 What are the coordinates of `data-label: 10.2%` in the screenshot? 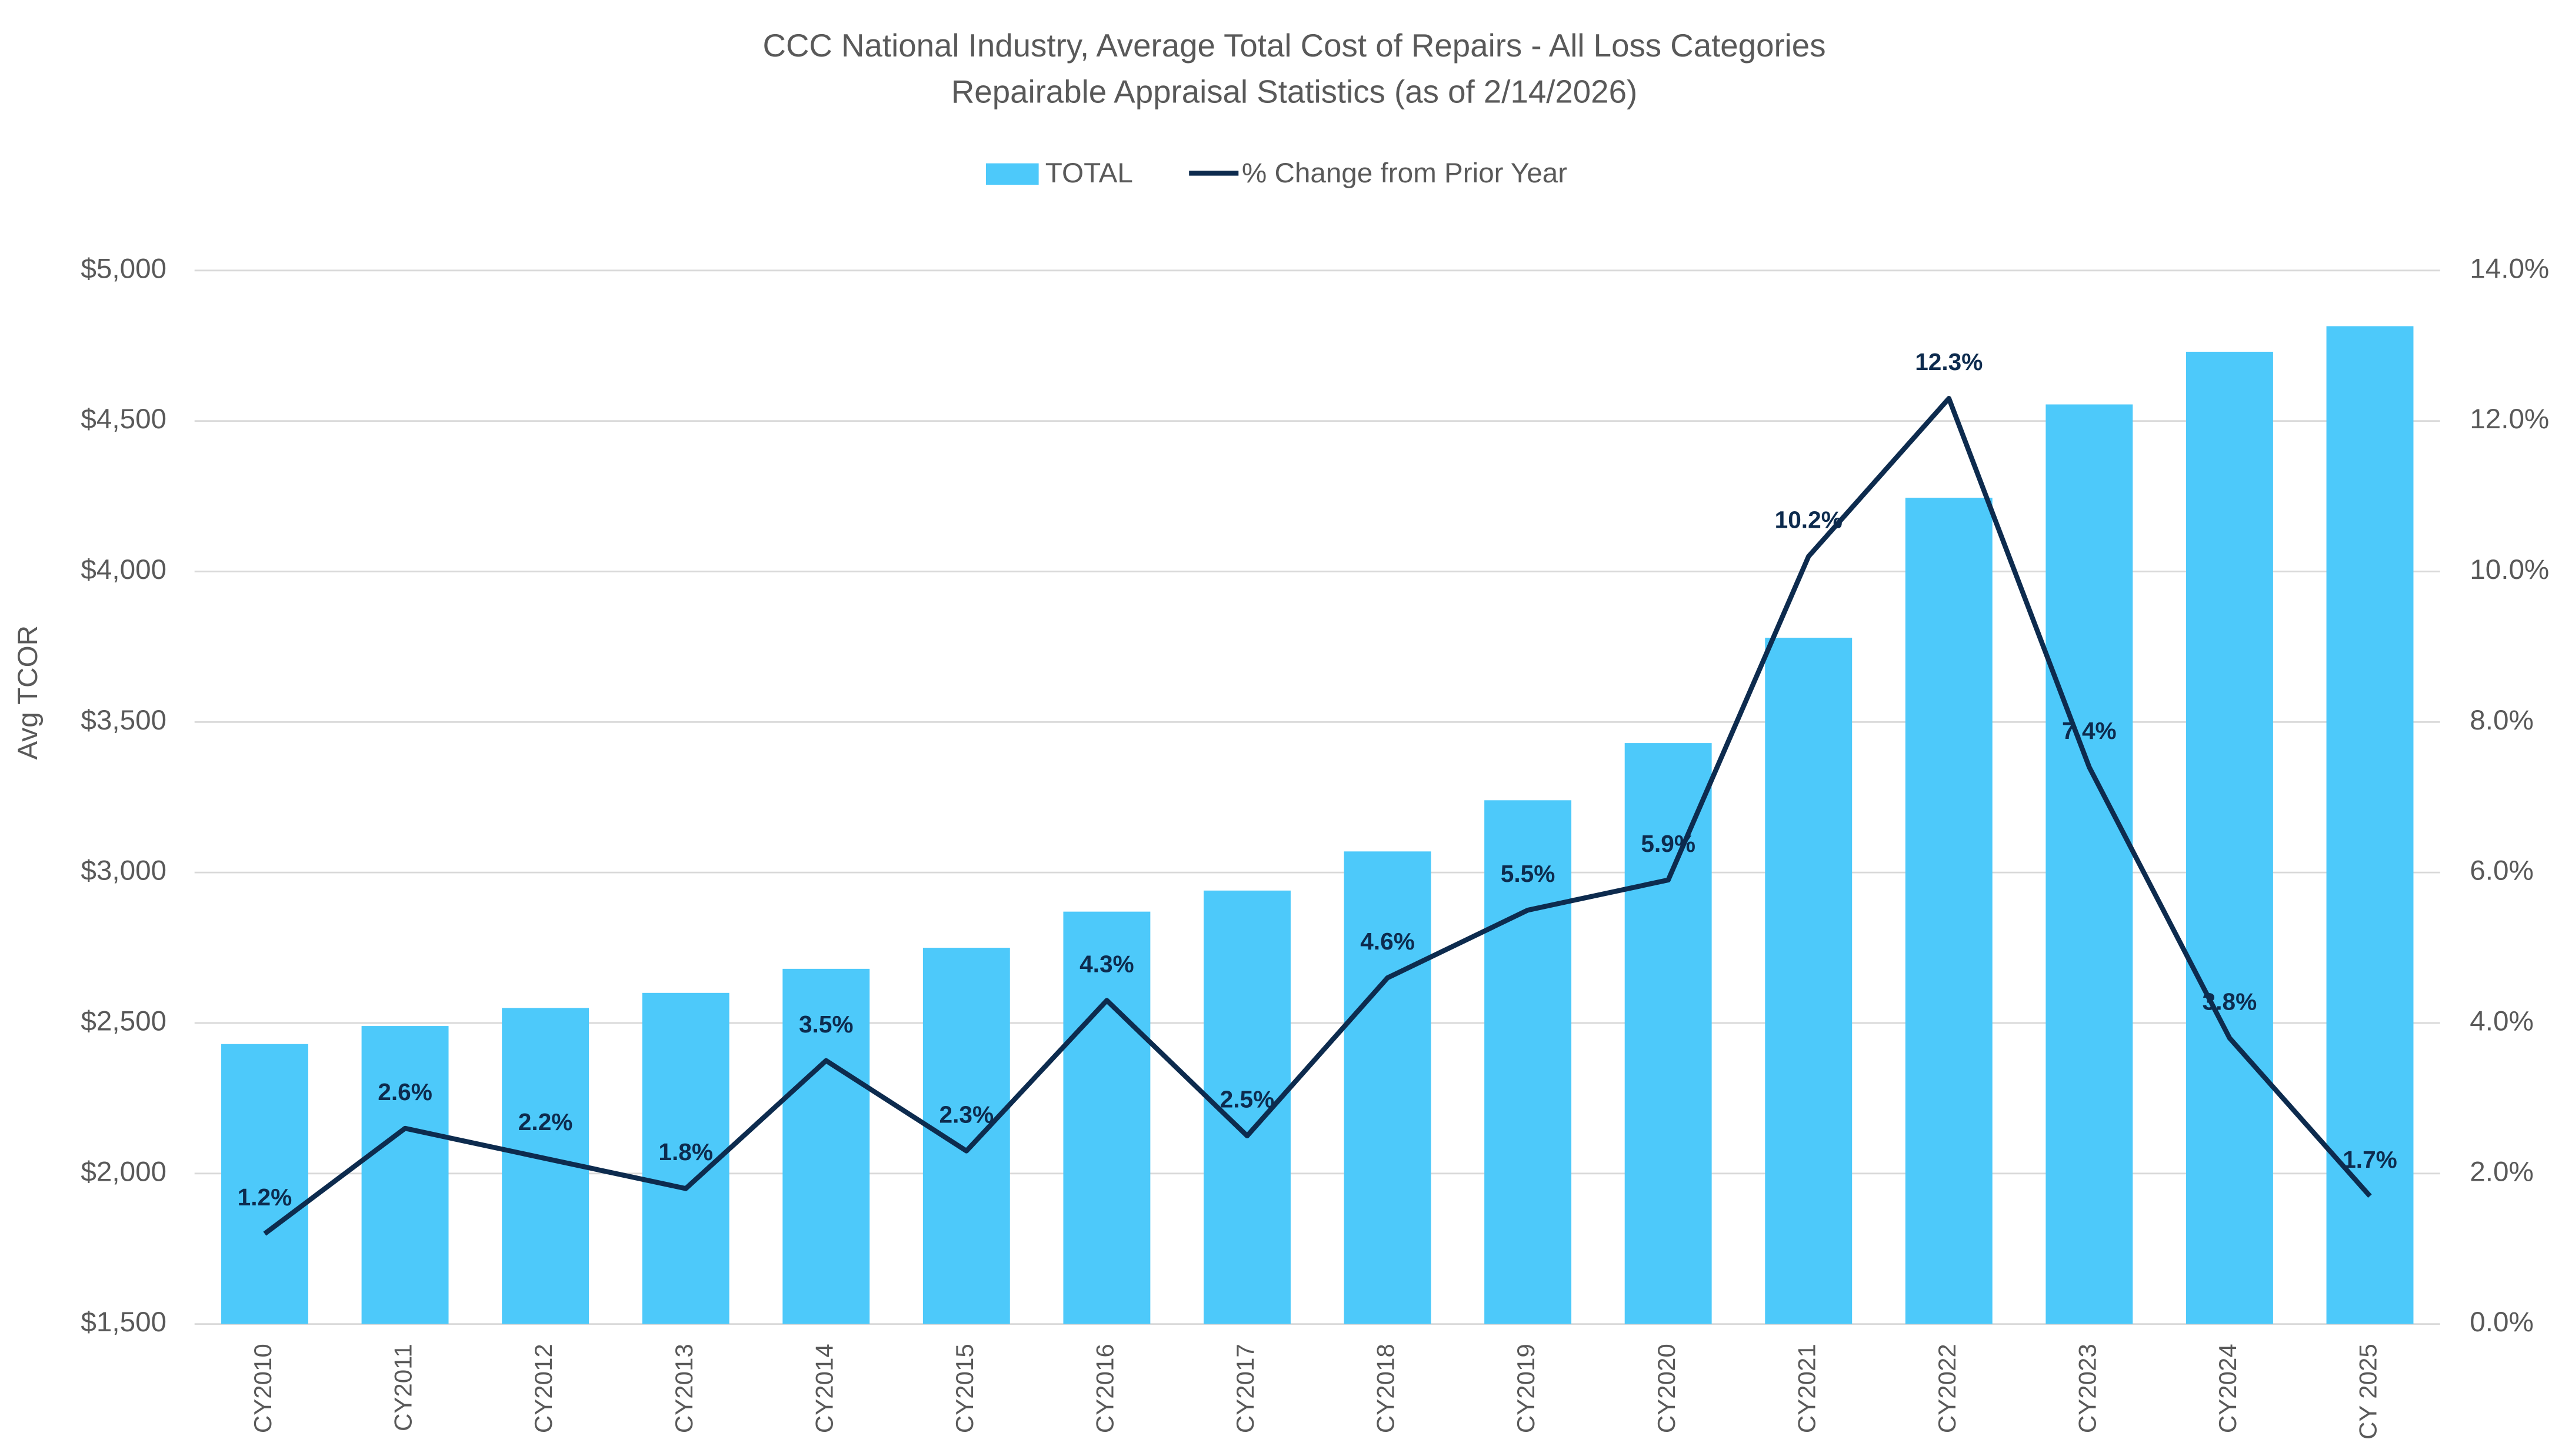 It's located at (1809, 520).